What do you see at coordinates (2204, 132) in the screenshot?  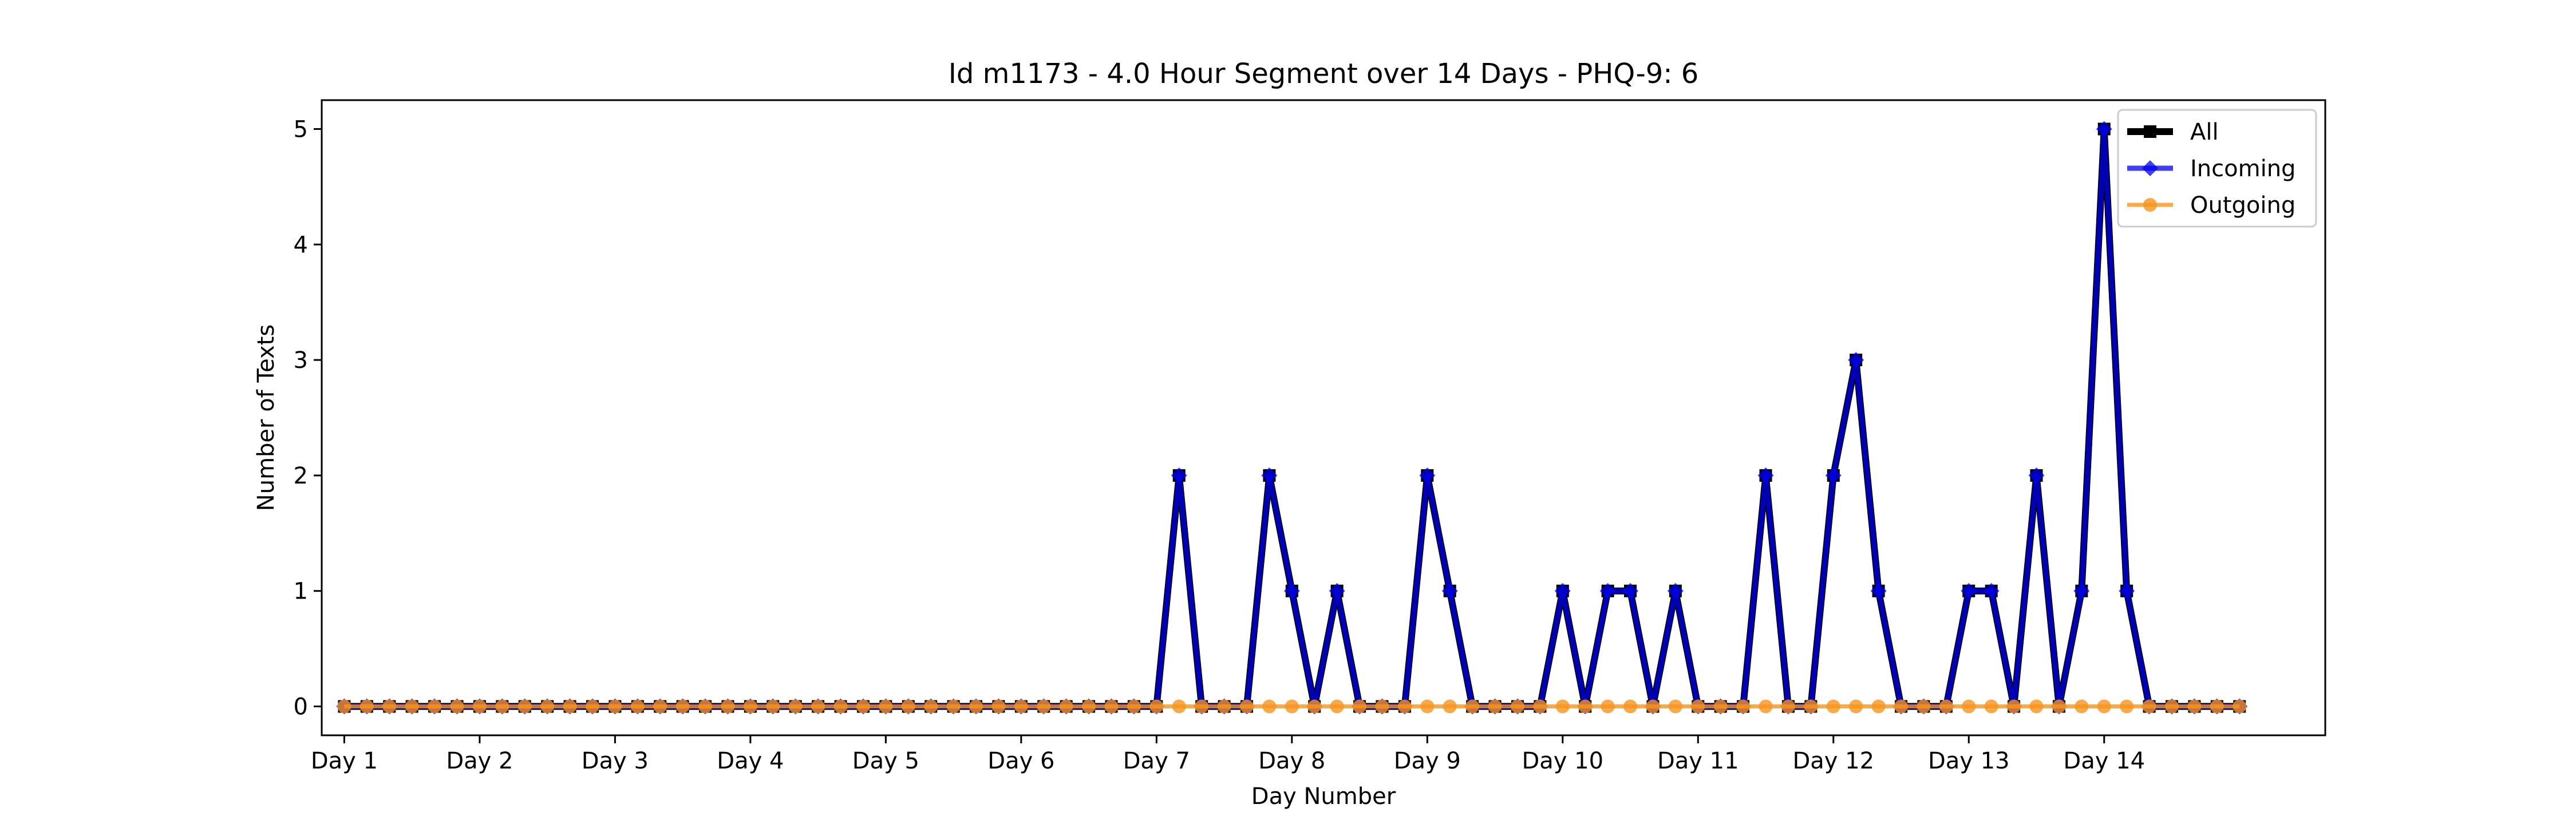 I see `legend-label: All` at bounding box center [2204, 132].